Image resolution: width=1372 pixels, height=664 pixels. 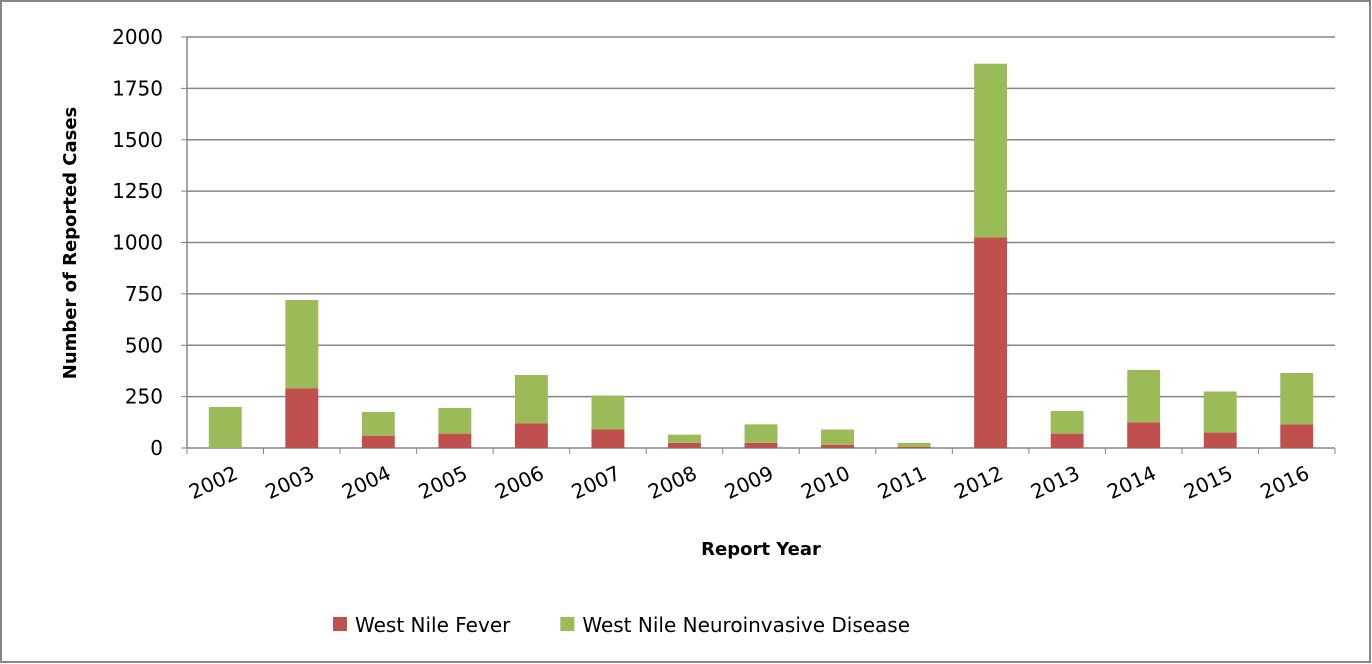 I want to click on y-tick-label: 500, so click(x=144, y=345).